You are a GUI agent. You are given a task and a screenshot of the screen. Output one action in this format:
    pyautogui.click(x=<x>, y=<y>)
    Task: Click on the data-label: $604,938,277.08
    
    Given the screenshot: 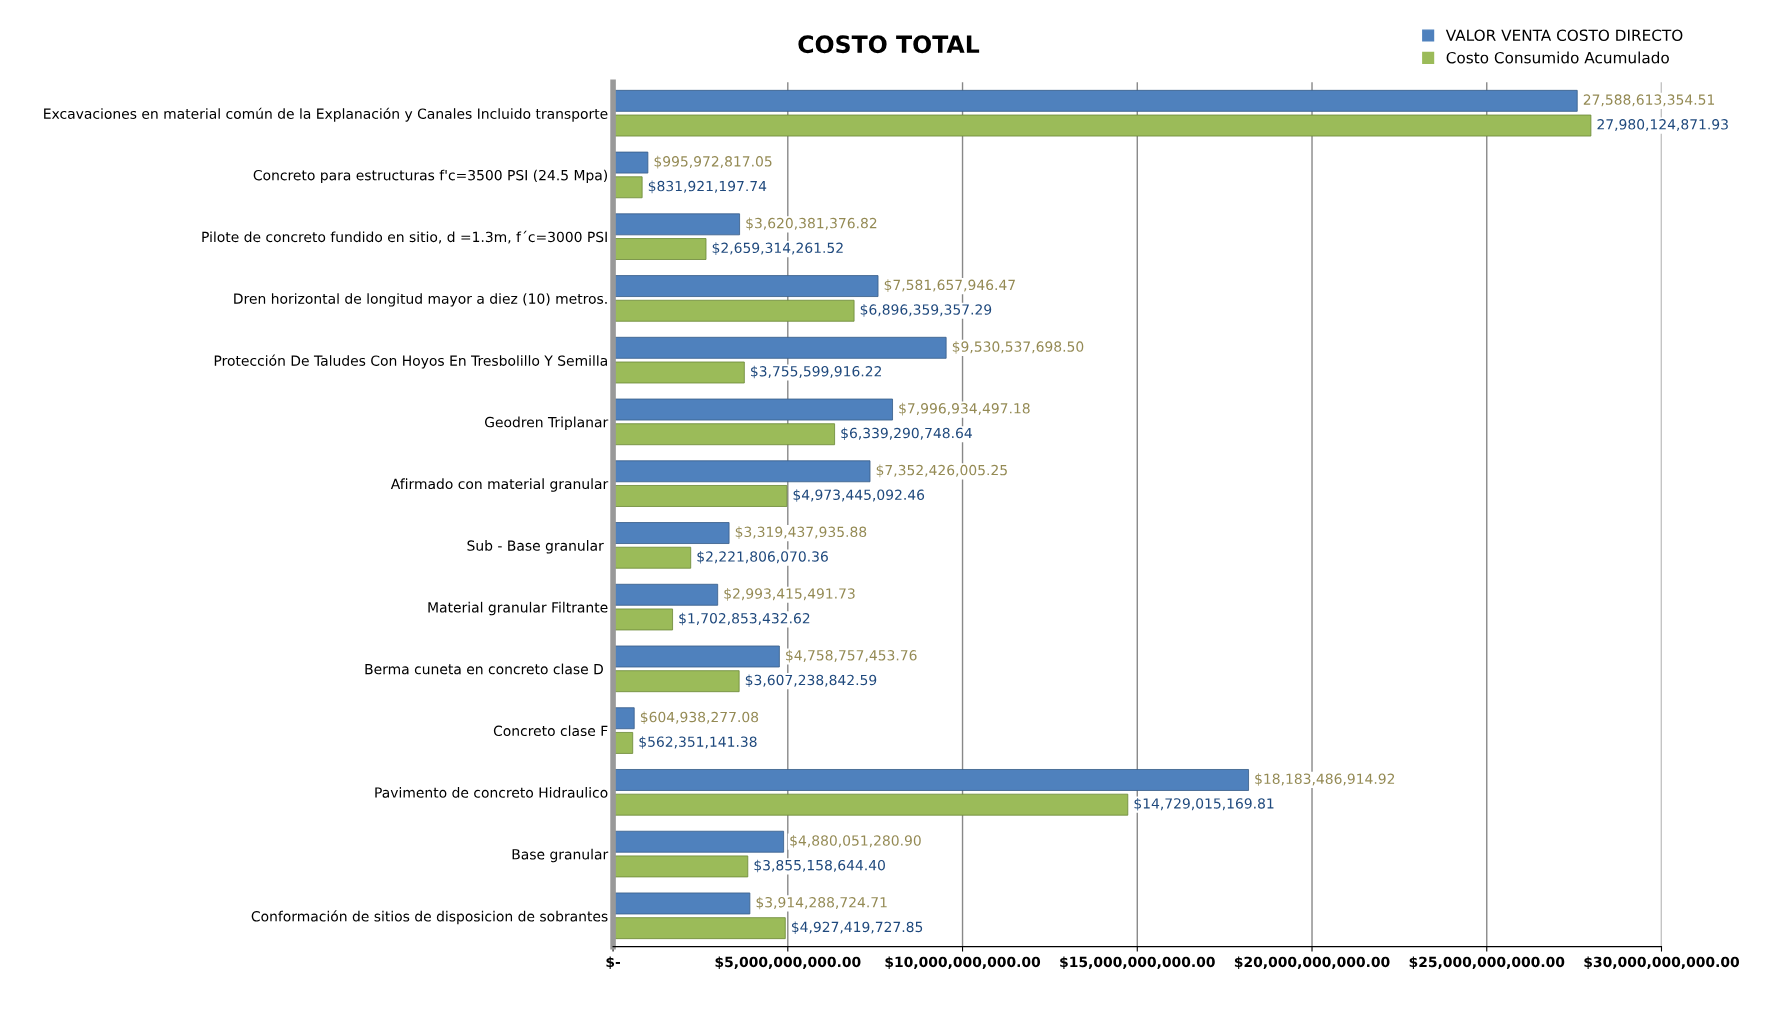 What is the action you would take?
    pyautogui.click(x=699, y=718)
    